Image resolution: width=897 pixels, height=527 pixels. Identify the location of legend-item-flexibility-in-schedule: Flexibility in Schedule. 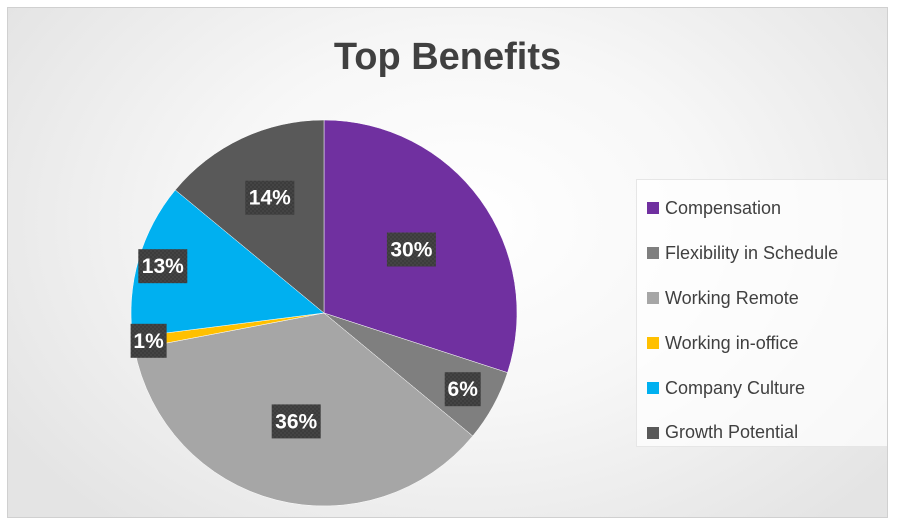
(762, 253).